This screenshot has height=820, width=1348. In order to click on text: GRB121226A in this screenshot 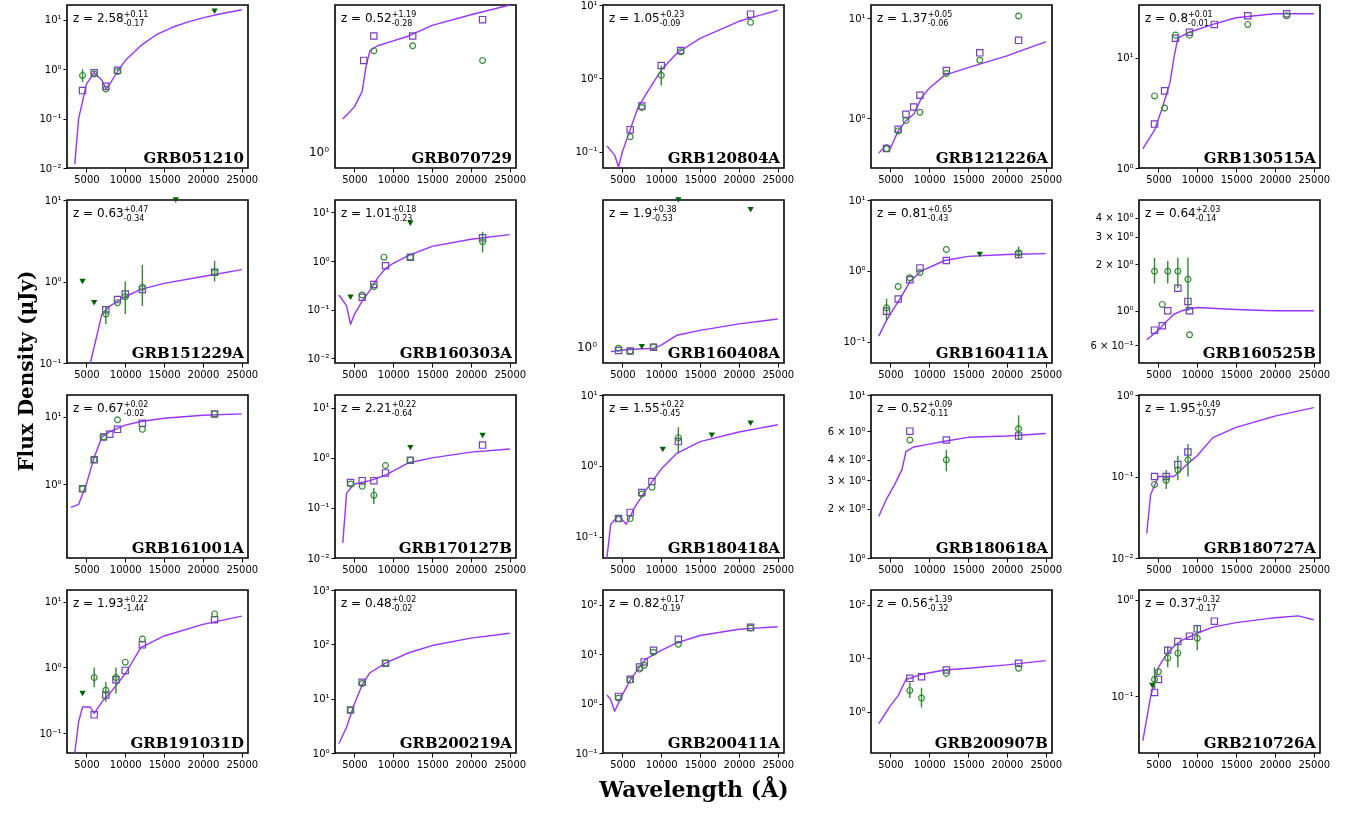, I will do `click(992, 158)`.